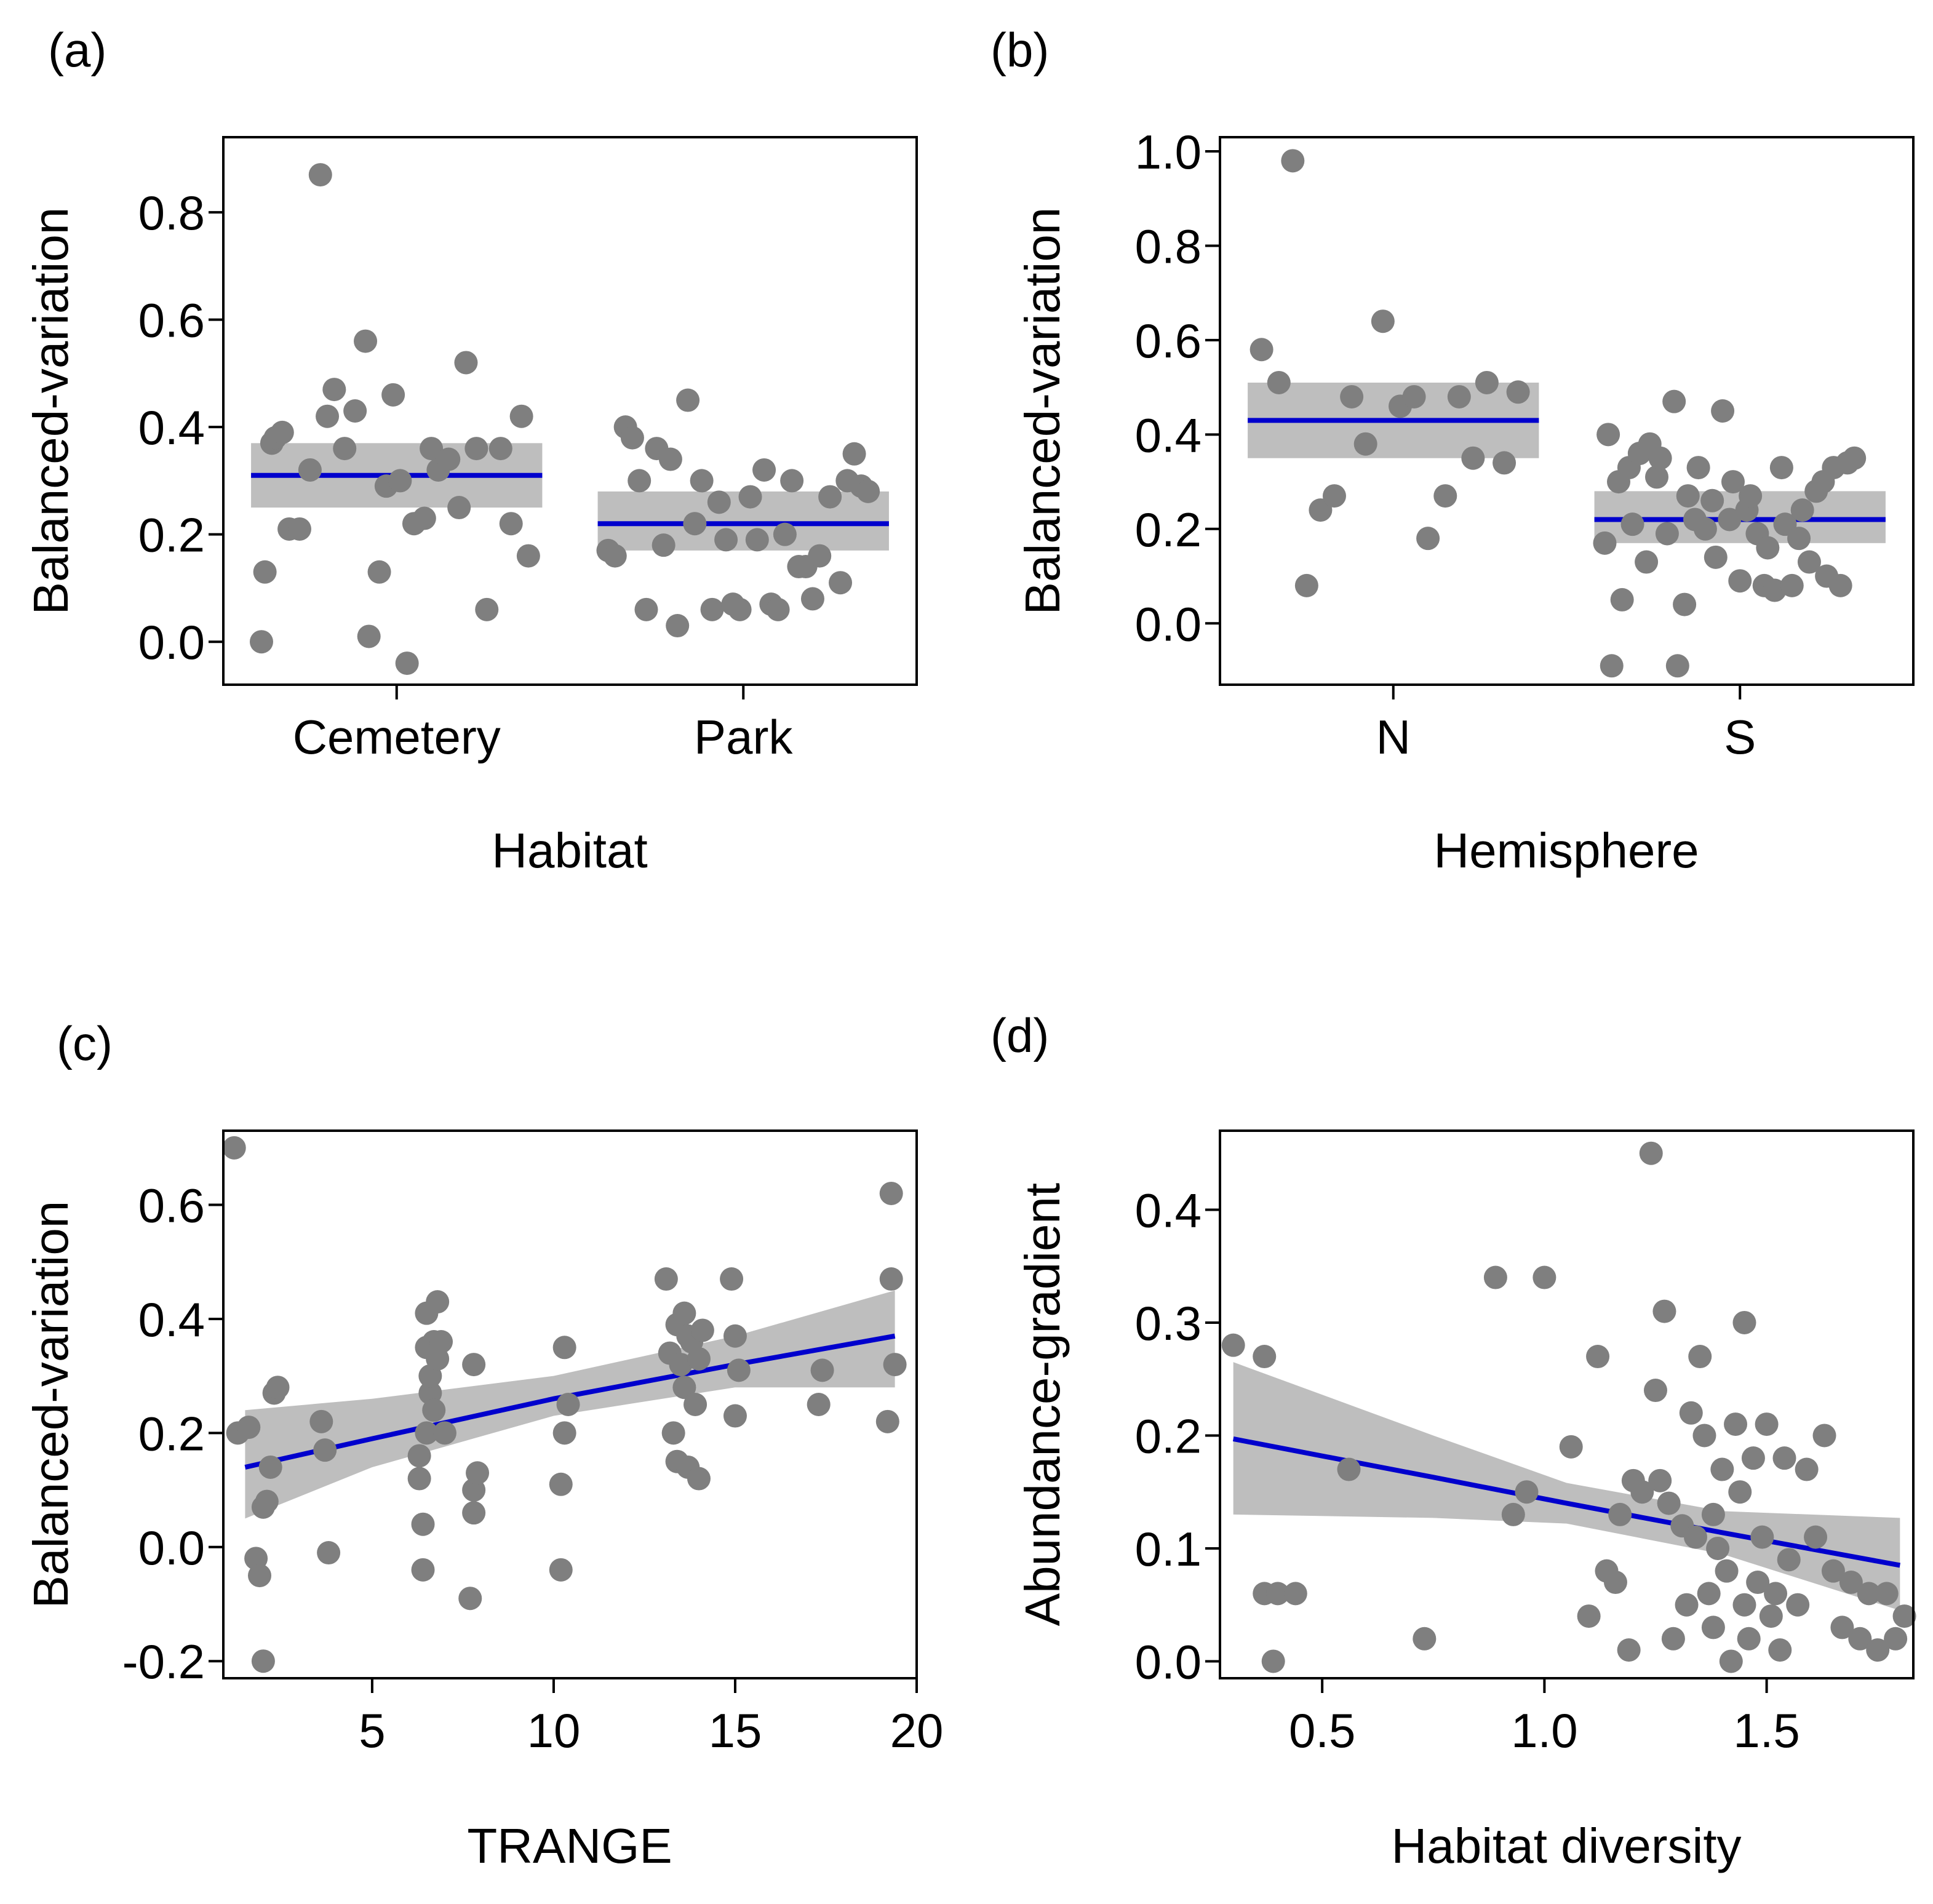  What do you see at coordinates (569, 850) in the screenshot?
I see `x-axis-title: Habitat` at bounding box center [569, 850].